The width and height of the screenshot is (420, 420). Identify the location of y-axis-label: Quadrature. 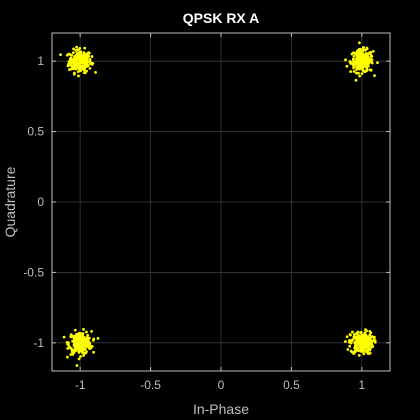
(10, 201).